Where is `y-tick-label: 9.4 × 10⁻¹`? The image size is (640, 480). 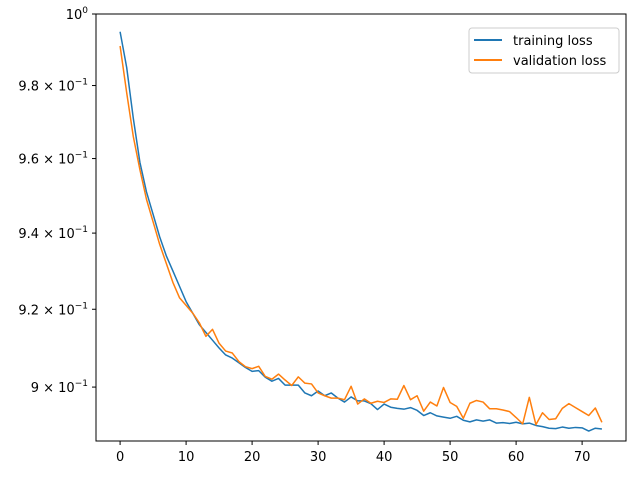
y-tick-label: 9.4 × 10⁻¹ is located at coordinates (53, 233).